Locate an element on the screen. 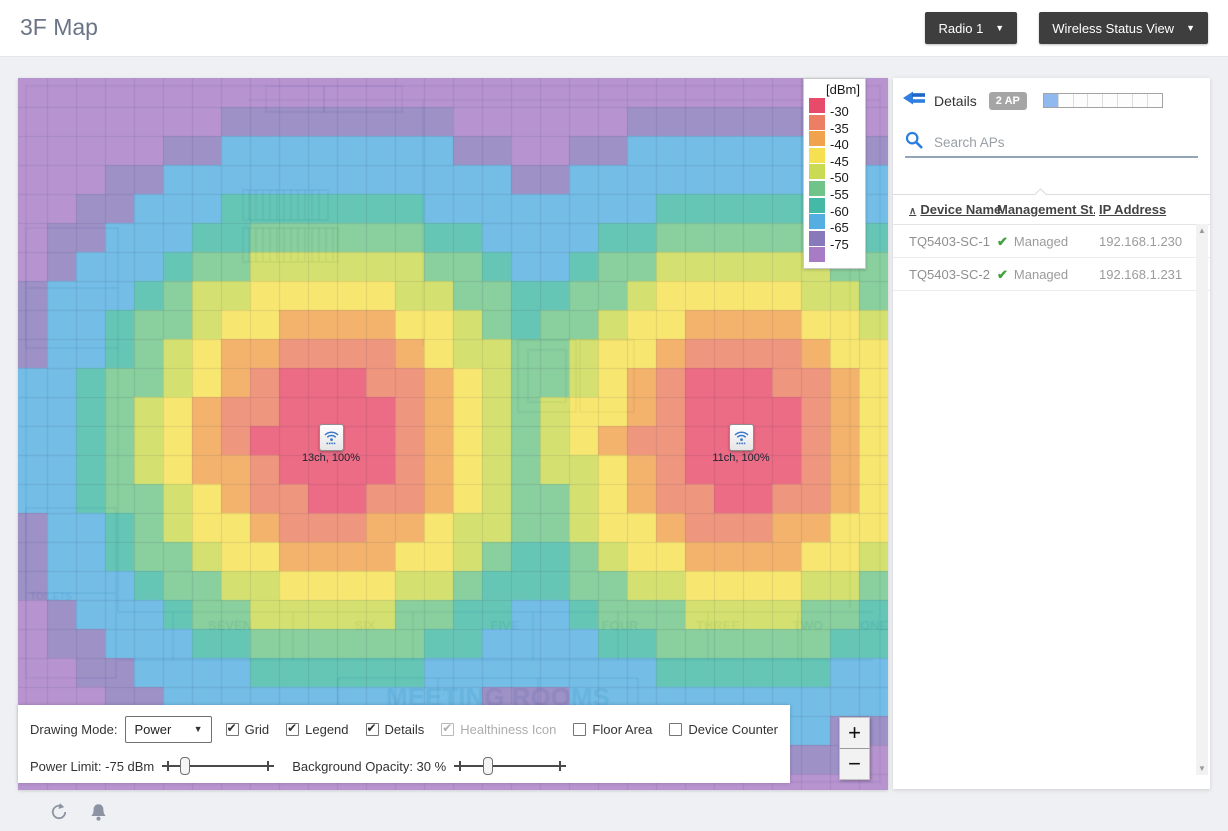 The height and width of the screenshot is (831, 1228). legend-value-label: -65 is located at coordinates (839, 228).